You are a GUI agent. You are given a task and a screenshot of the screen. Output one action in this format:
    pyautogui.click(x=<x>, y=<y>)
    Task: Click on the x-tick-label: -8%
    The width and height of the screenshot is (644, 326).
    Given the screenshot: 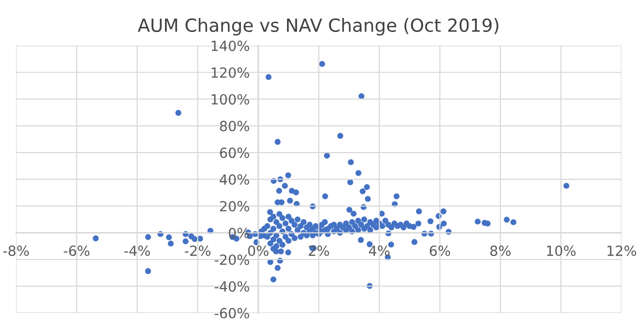 What is the action you would take?
    pyautogui.click(x=16, y=251)
    